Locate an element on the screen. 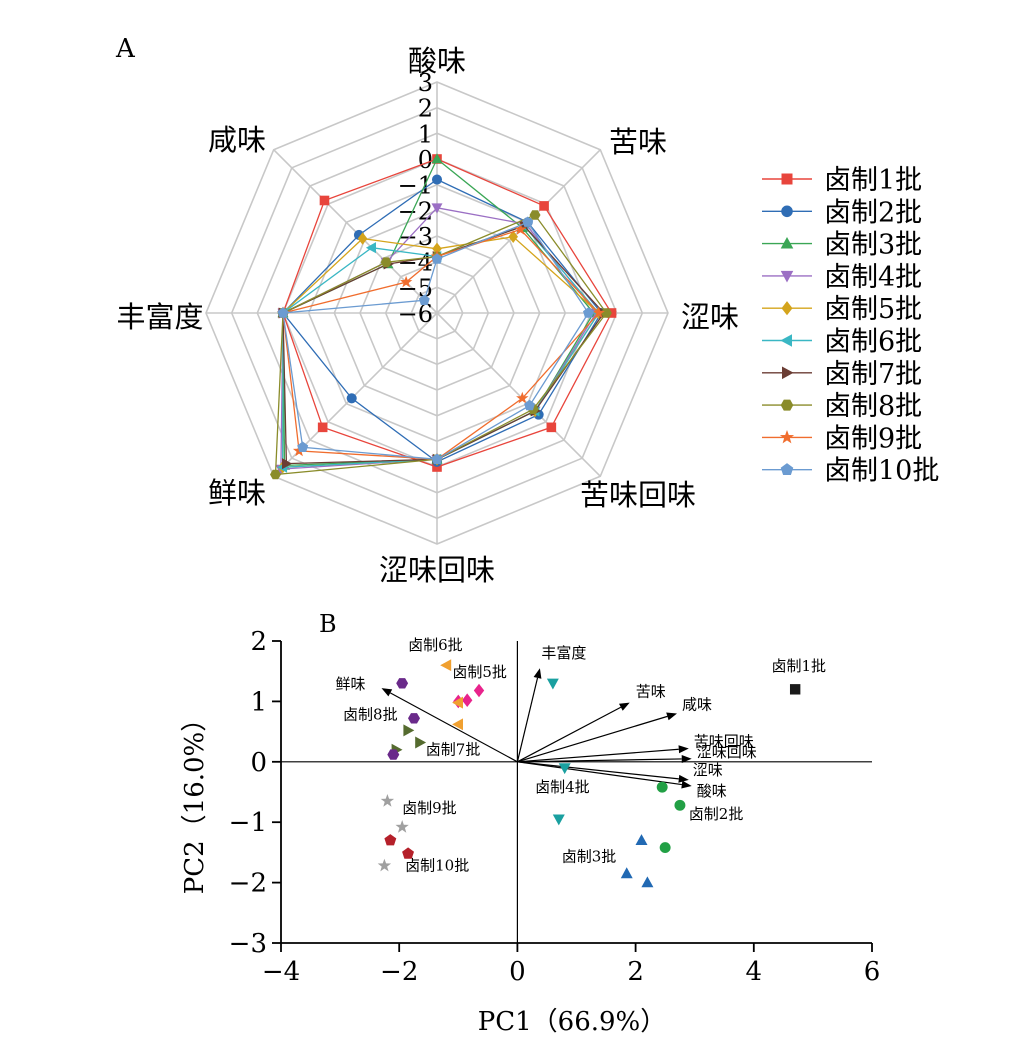 The width and height of the screenshot is (1010, 1055). legend-label: 卤制2批 is located at coordinates (873, 212).